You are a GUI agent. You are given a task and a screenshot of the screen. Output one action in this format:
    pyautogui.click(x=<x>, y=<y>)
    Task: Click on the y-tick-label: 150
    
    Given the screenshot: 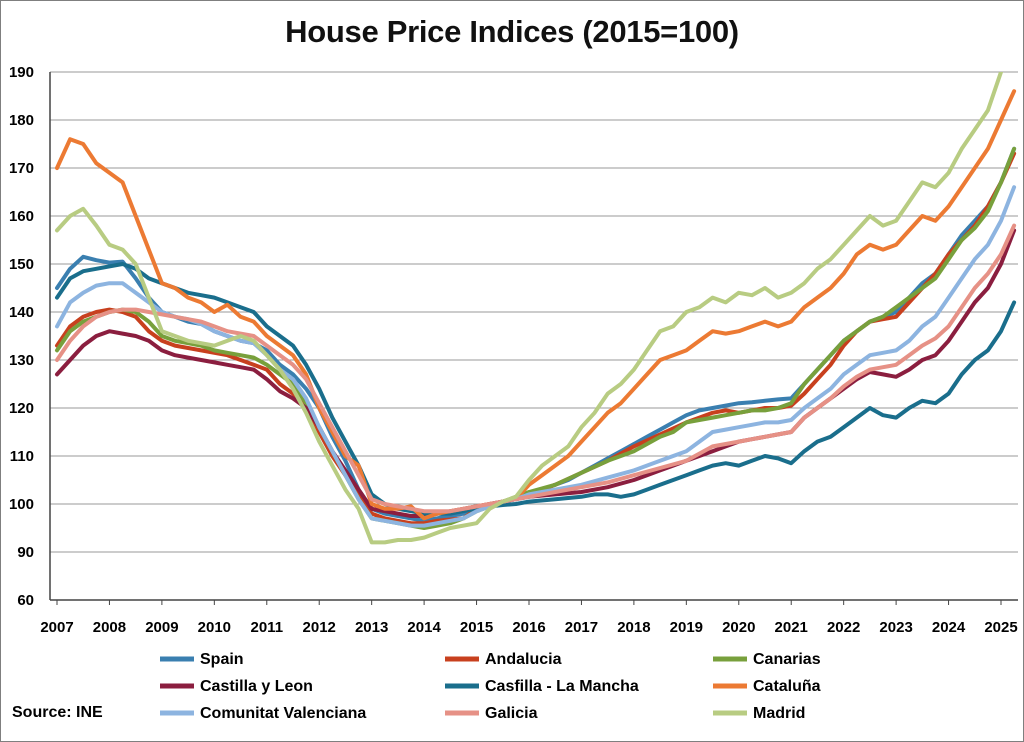 What is the action you would take?
    pyautogui.click(x=21, y=264)
    